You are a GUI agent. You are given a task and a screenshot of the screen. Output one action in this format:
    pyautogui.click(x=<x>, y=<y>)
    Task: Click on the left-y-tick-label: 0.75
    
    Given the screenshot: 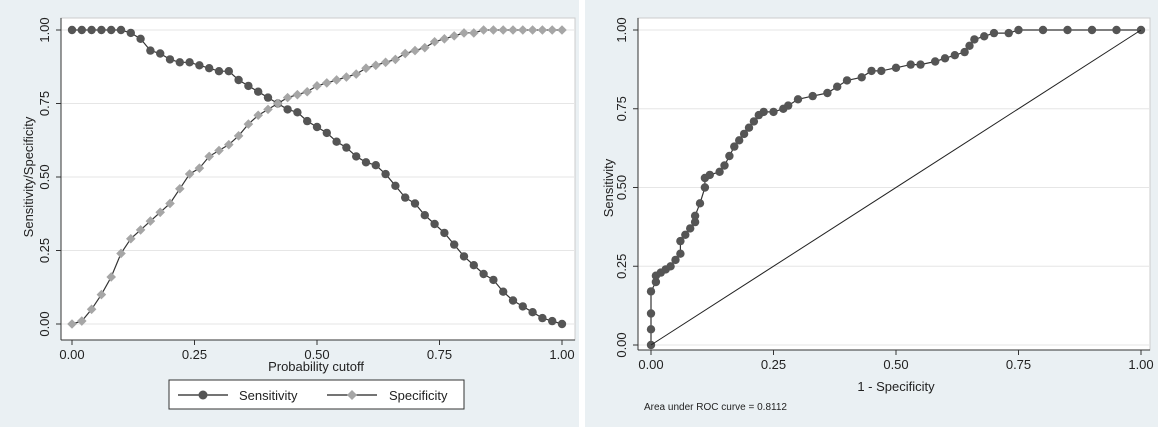 What is the action you would take?
    pyautogui.click(x=44, y=103)
    